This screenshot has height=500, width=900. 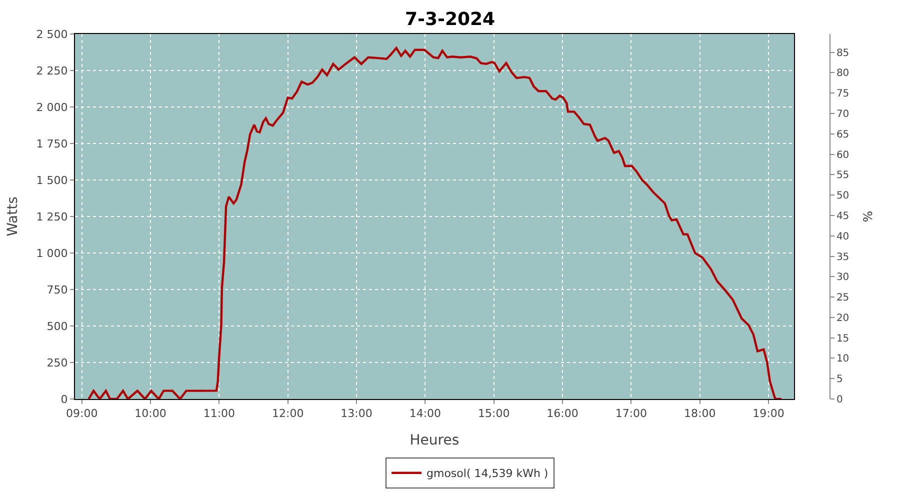 I want to click on x-tick-label: 15:00, so click(x=494, y=413).